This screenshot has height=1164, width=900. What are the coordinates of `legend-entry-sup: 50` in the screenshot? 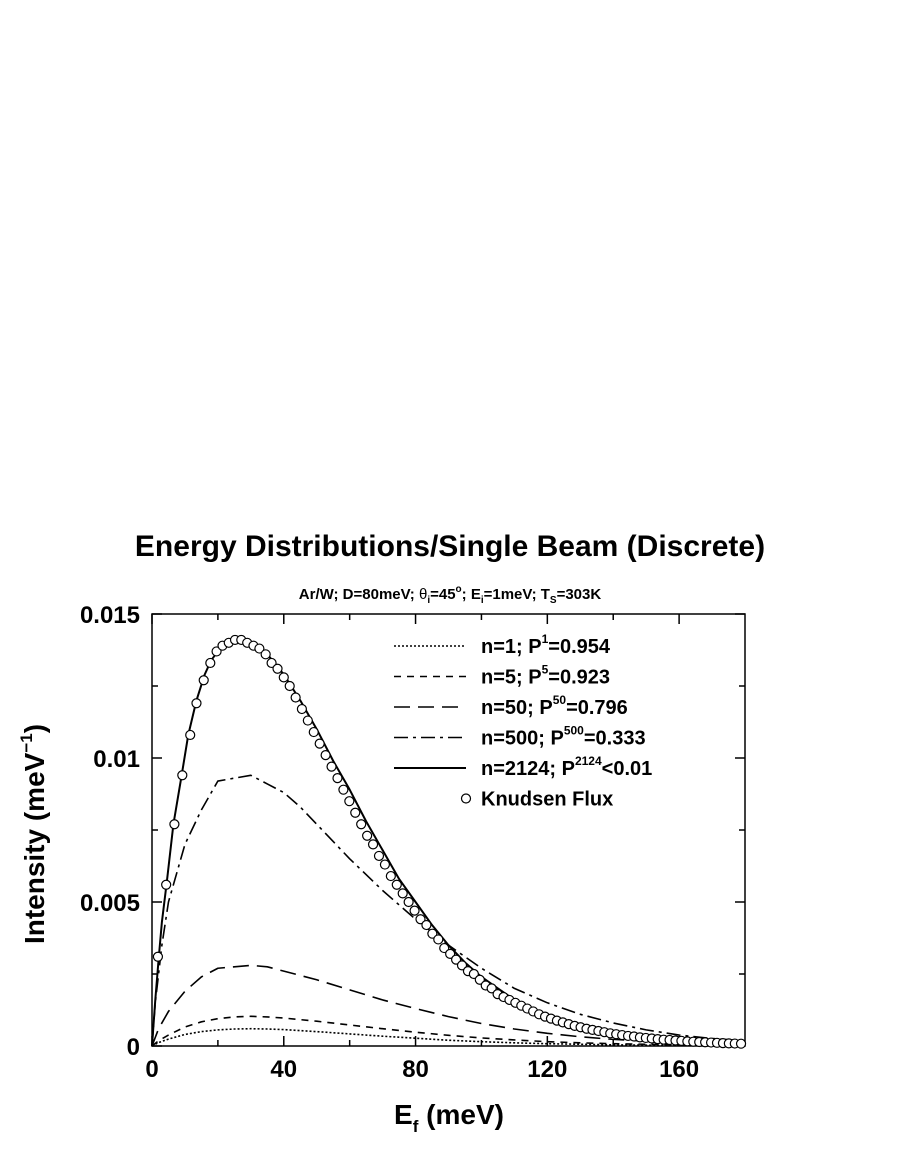 It's located at (560, 700).